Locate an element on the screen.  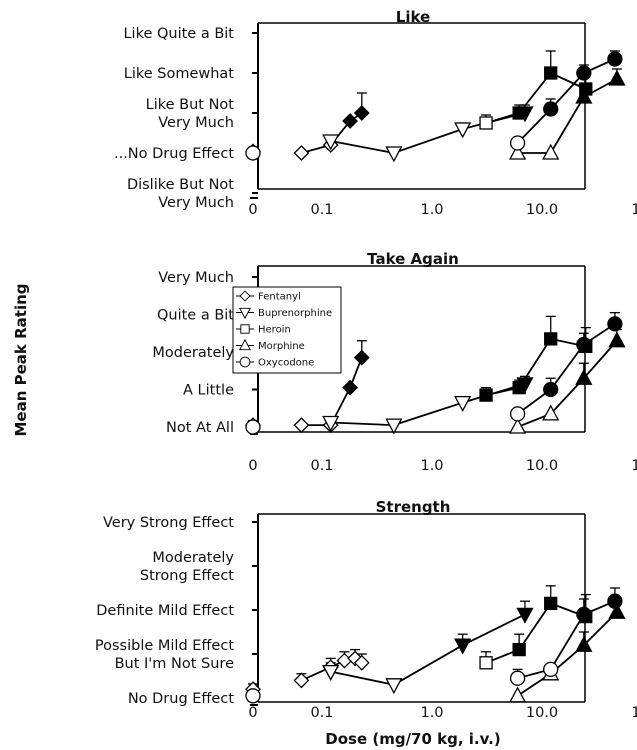
y-tick-label: Like Quite a Bit is located at coordinates (178, 34).